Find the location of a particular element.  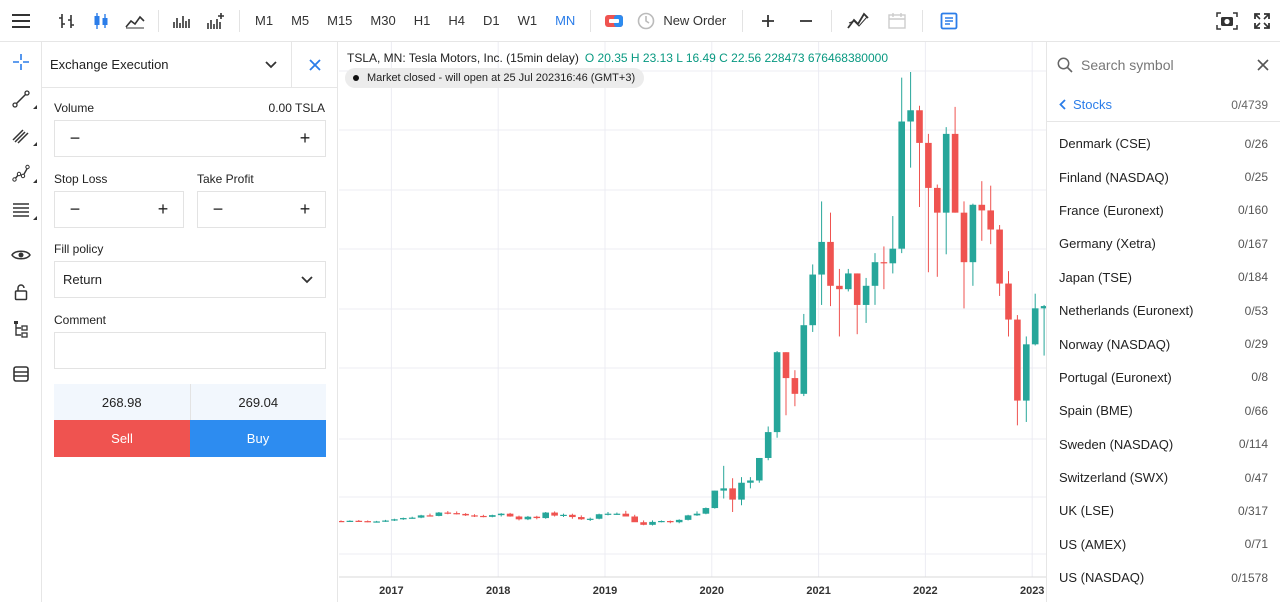

new-order-button: New Order is located at coordinates (683, 21).